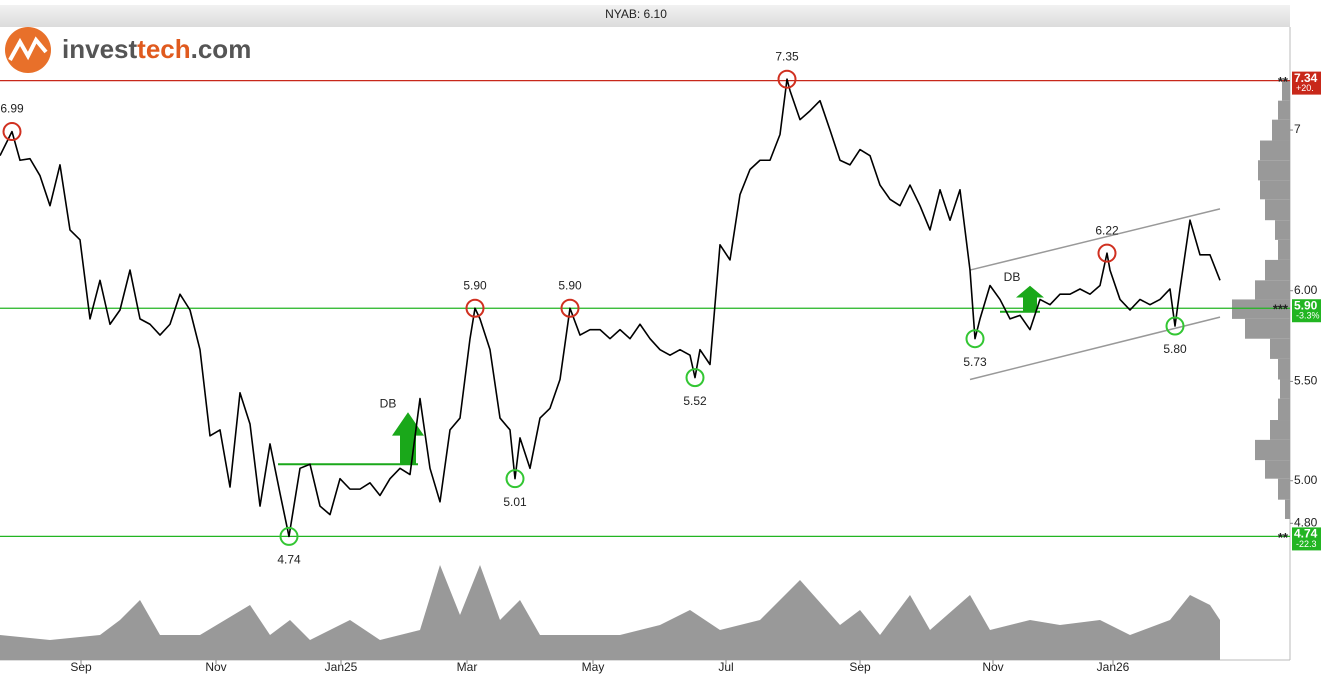  What do you see at coordinates (1107, 230) in the screenshot?
I see `extreme-label: 6.22` at bounding box center [1107, 230].